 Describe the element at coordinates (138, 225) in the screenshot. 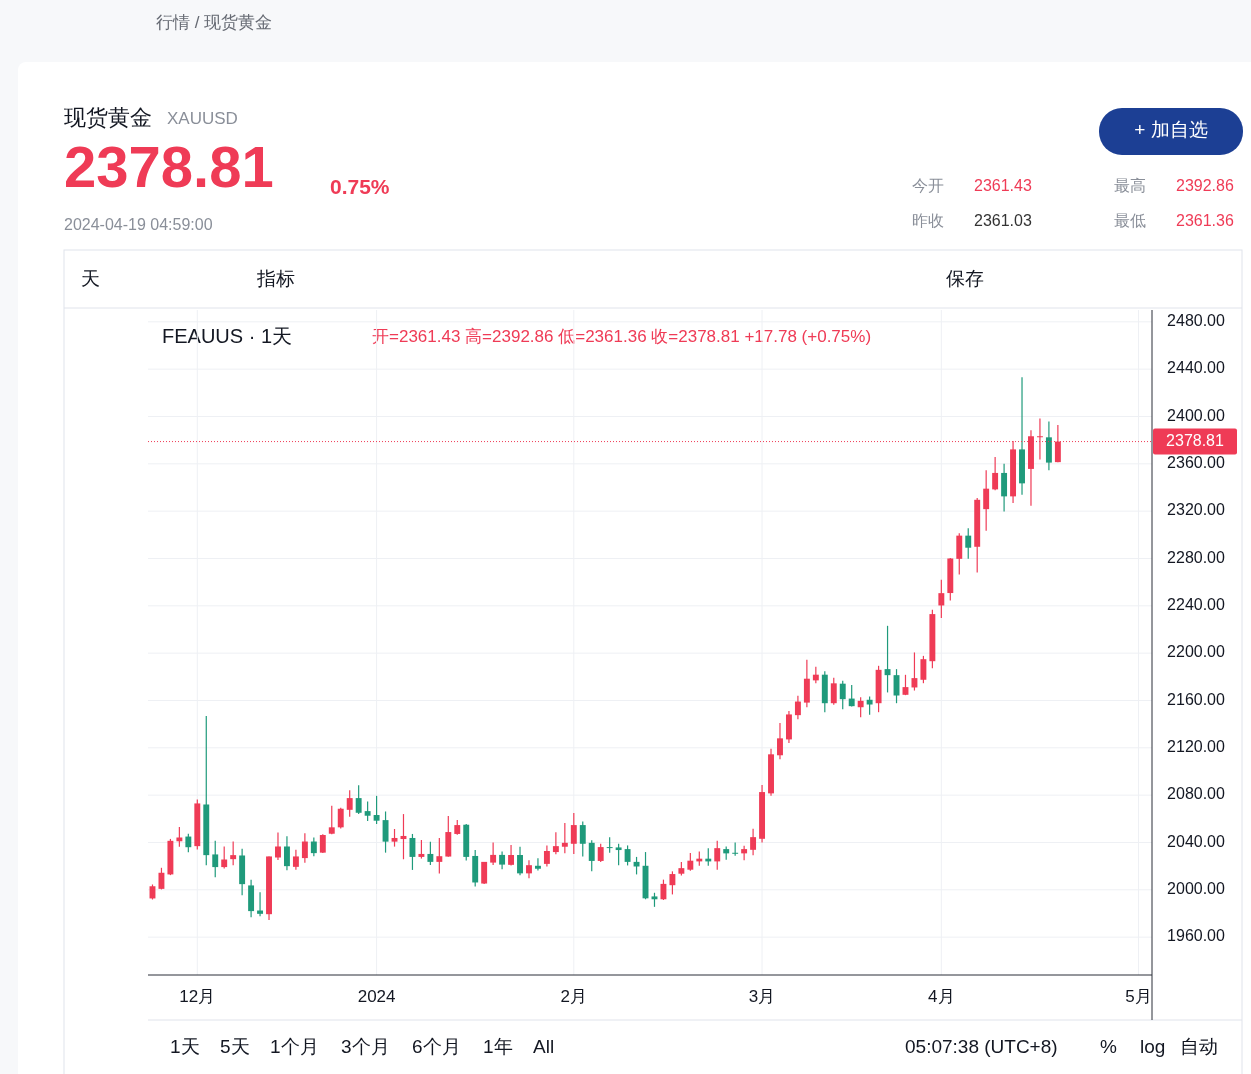

I see `text: 2024-04-19 04:59:00` at that location.